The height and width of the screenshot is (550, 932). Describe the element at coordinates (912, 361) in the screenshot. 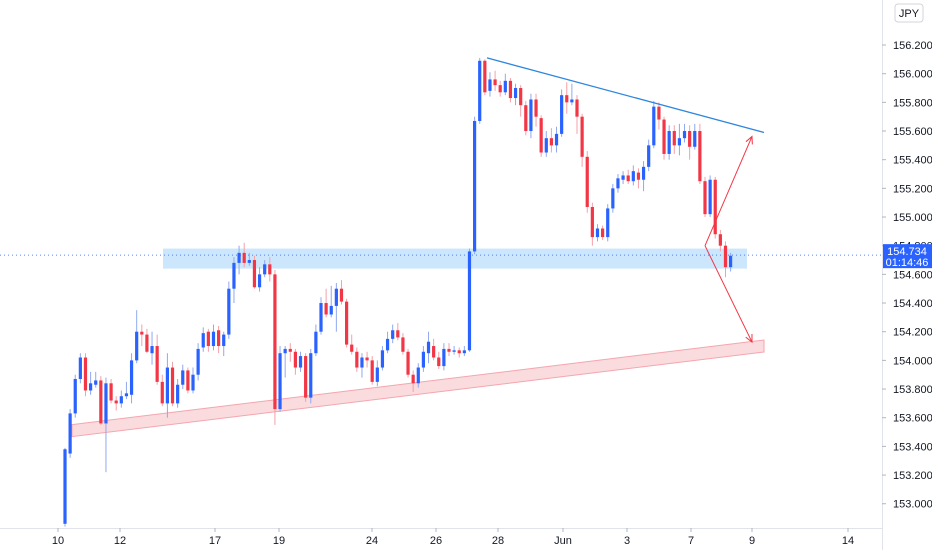

I see `price-tick-label: 154.000` at that location.